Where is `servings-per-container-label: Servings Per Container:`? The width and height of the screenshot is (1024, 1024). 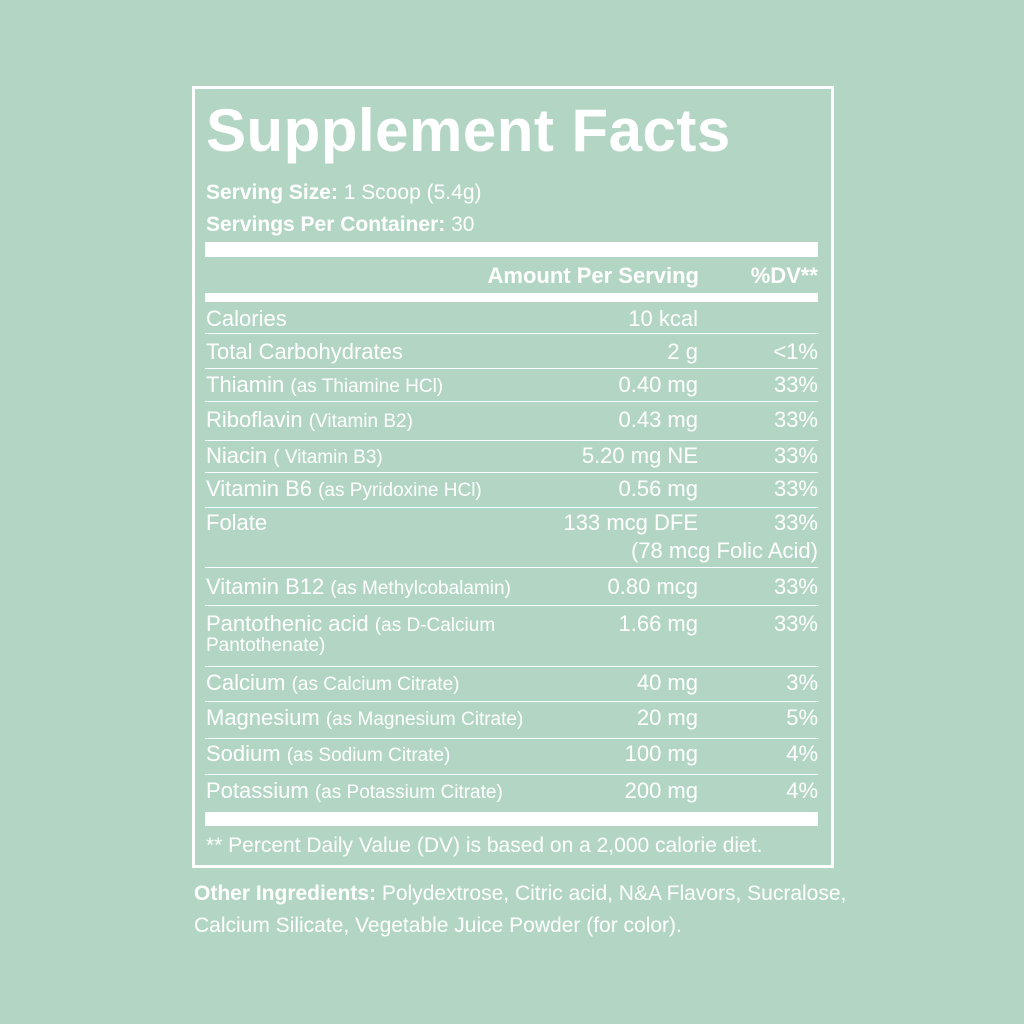
servings-per-container-label: Servings Per Container: is located at coordinates (326, 224).